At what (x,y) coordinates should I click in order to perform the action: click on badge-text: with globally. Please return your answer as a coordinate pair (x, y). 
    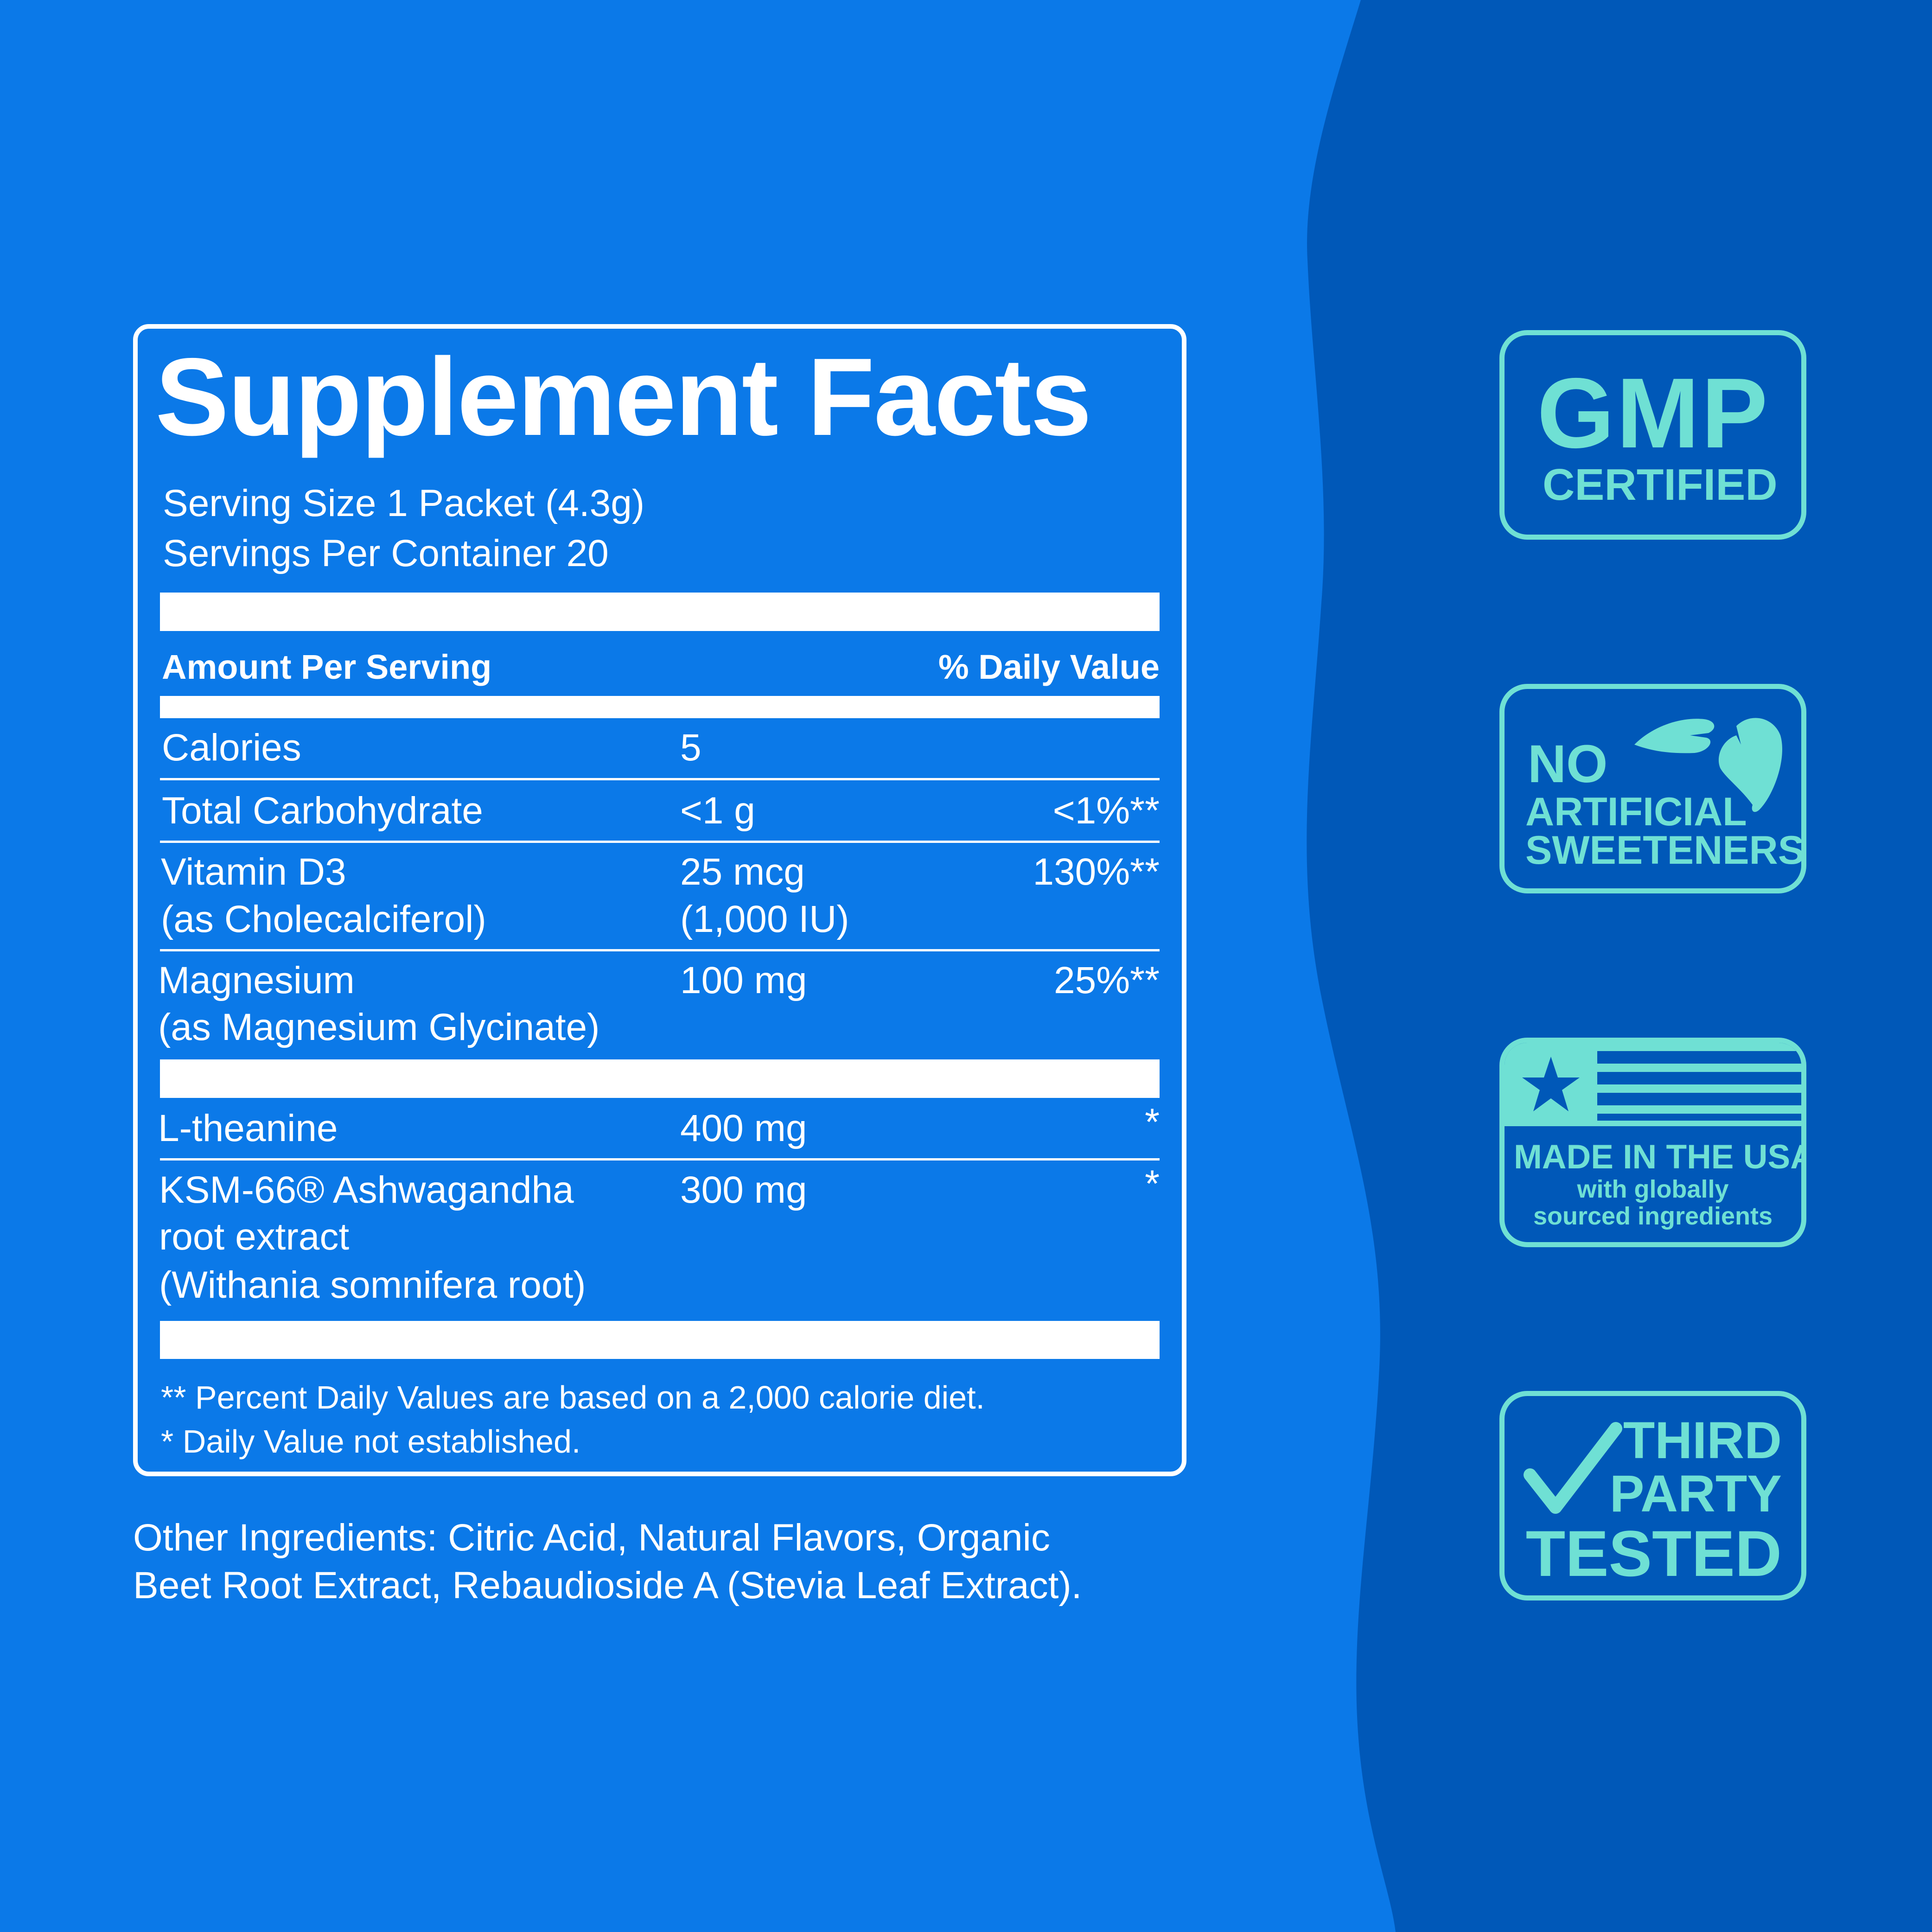
    Looking at the image, I should click on (1653, 1189).